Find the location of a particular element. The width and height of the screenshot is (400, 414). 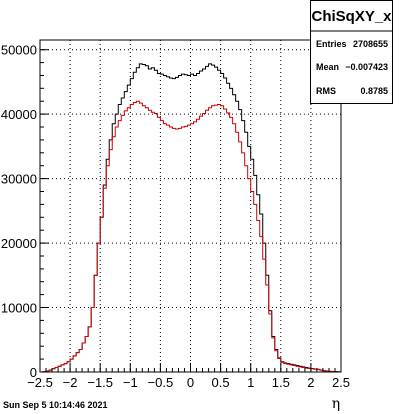

x-tick-label: −1 is located at coordinates (130, 382).